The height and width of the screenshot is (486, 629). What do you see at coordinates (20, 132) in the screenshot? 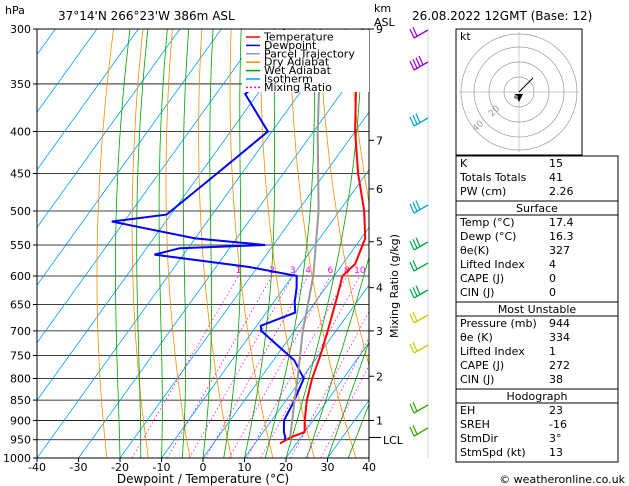
I see `p-tick-label: 400` at bounding box center [20, 132].